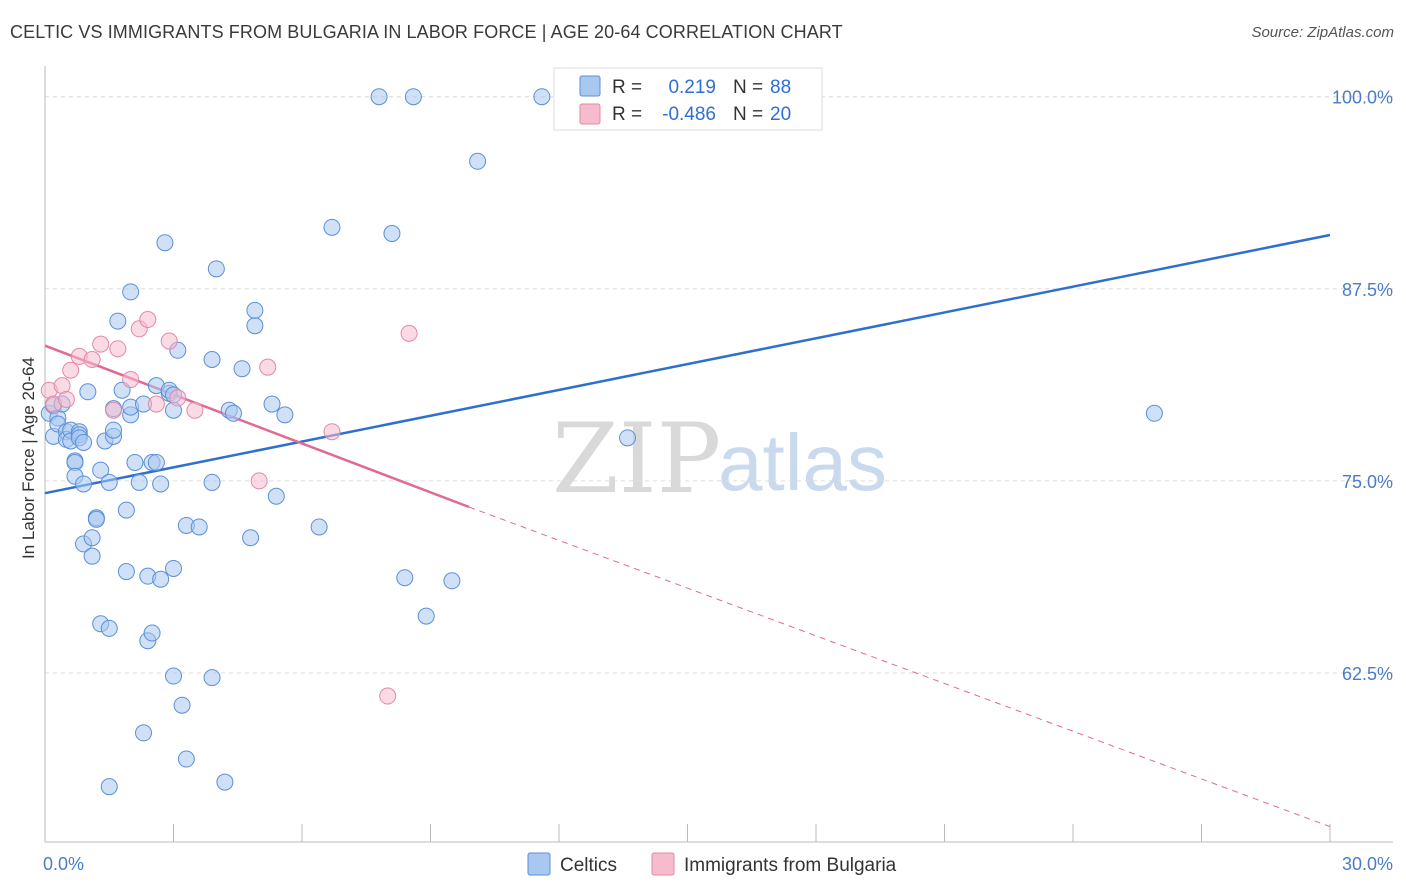 Image resolution: width=1406 pixels, height=892 pixels. I want to click on legend-swatch-bulgaria, so click(590, 114).